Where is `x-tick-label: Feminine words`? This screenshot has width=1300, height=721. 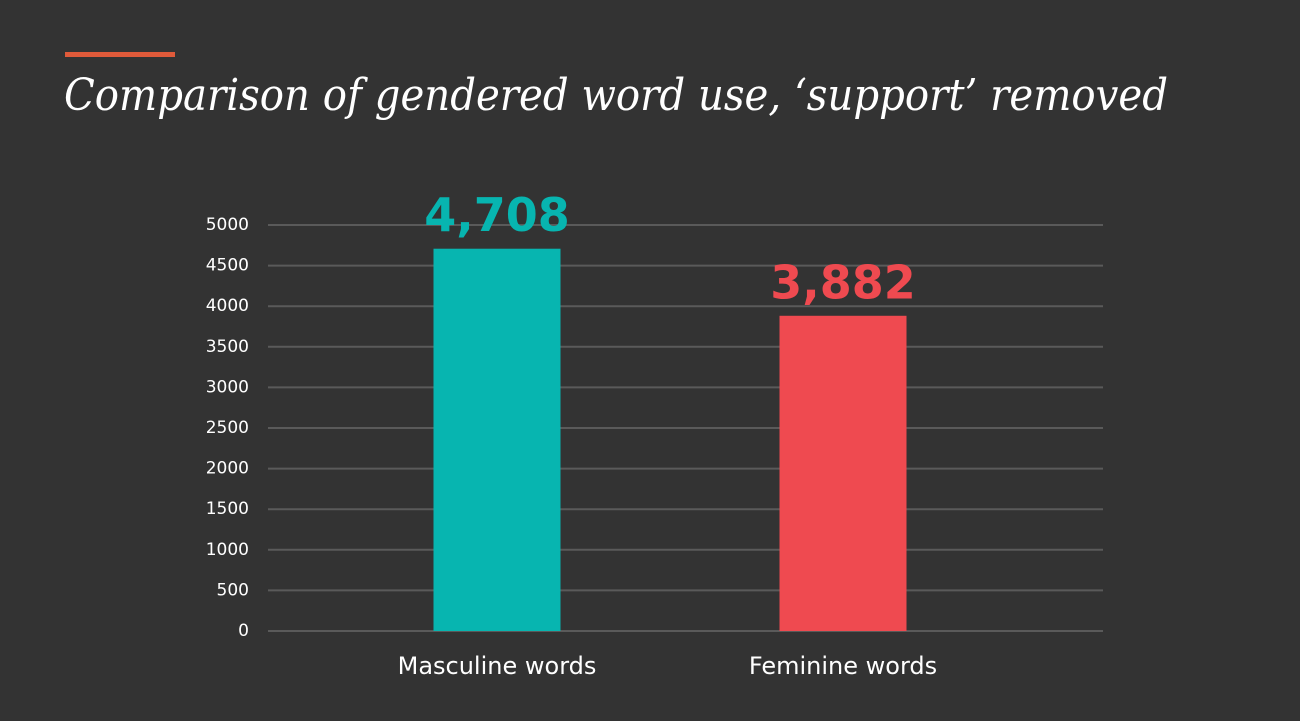 x-tick-label: Feminine words is located at coordinates (843, 666).